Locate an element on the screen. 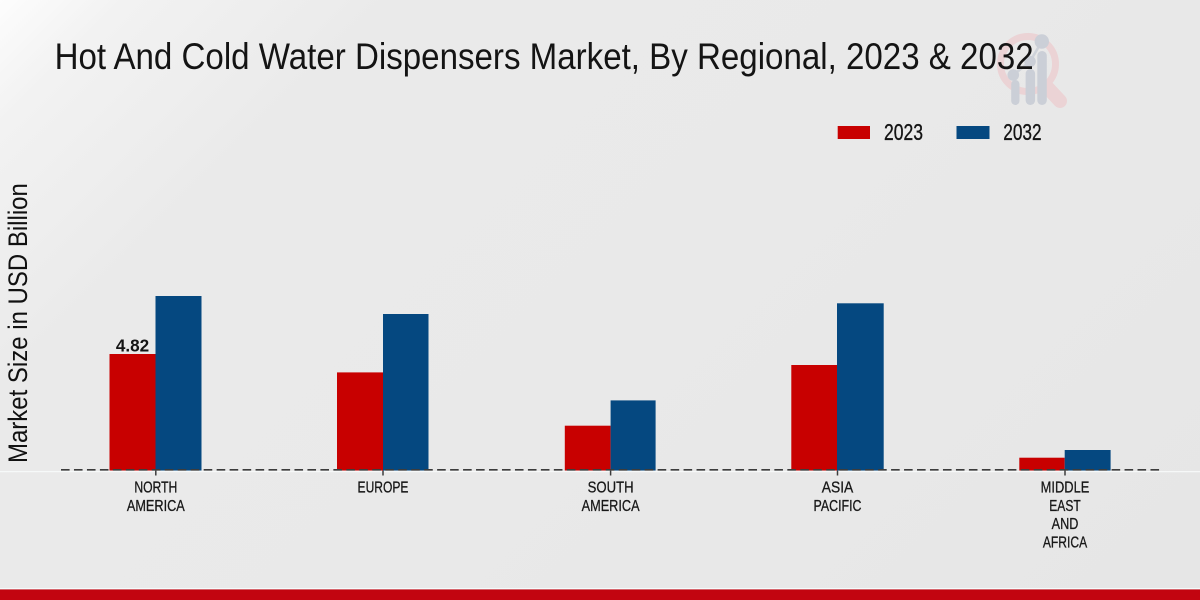  svg-text: 2023 is located at coordinates (903, 133).